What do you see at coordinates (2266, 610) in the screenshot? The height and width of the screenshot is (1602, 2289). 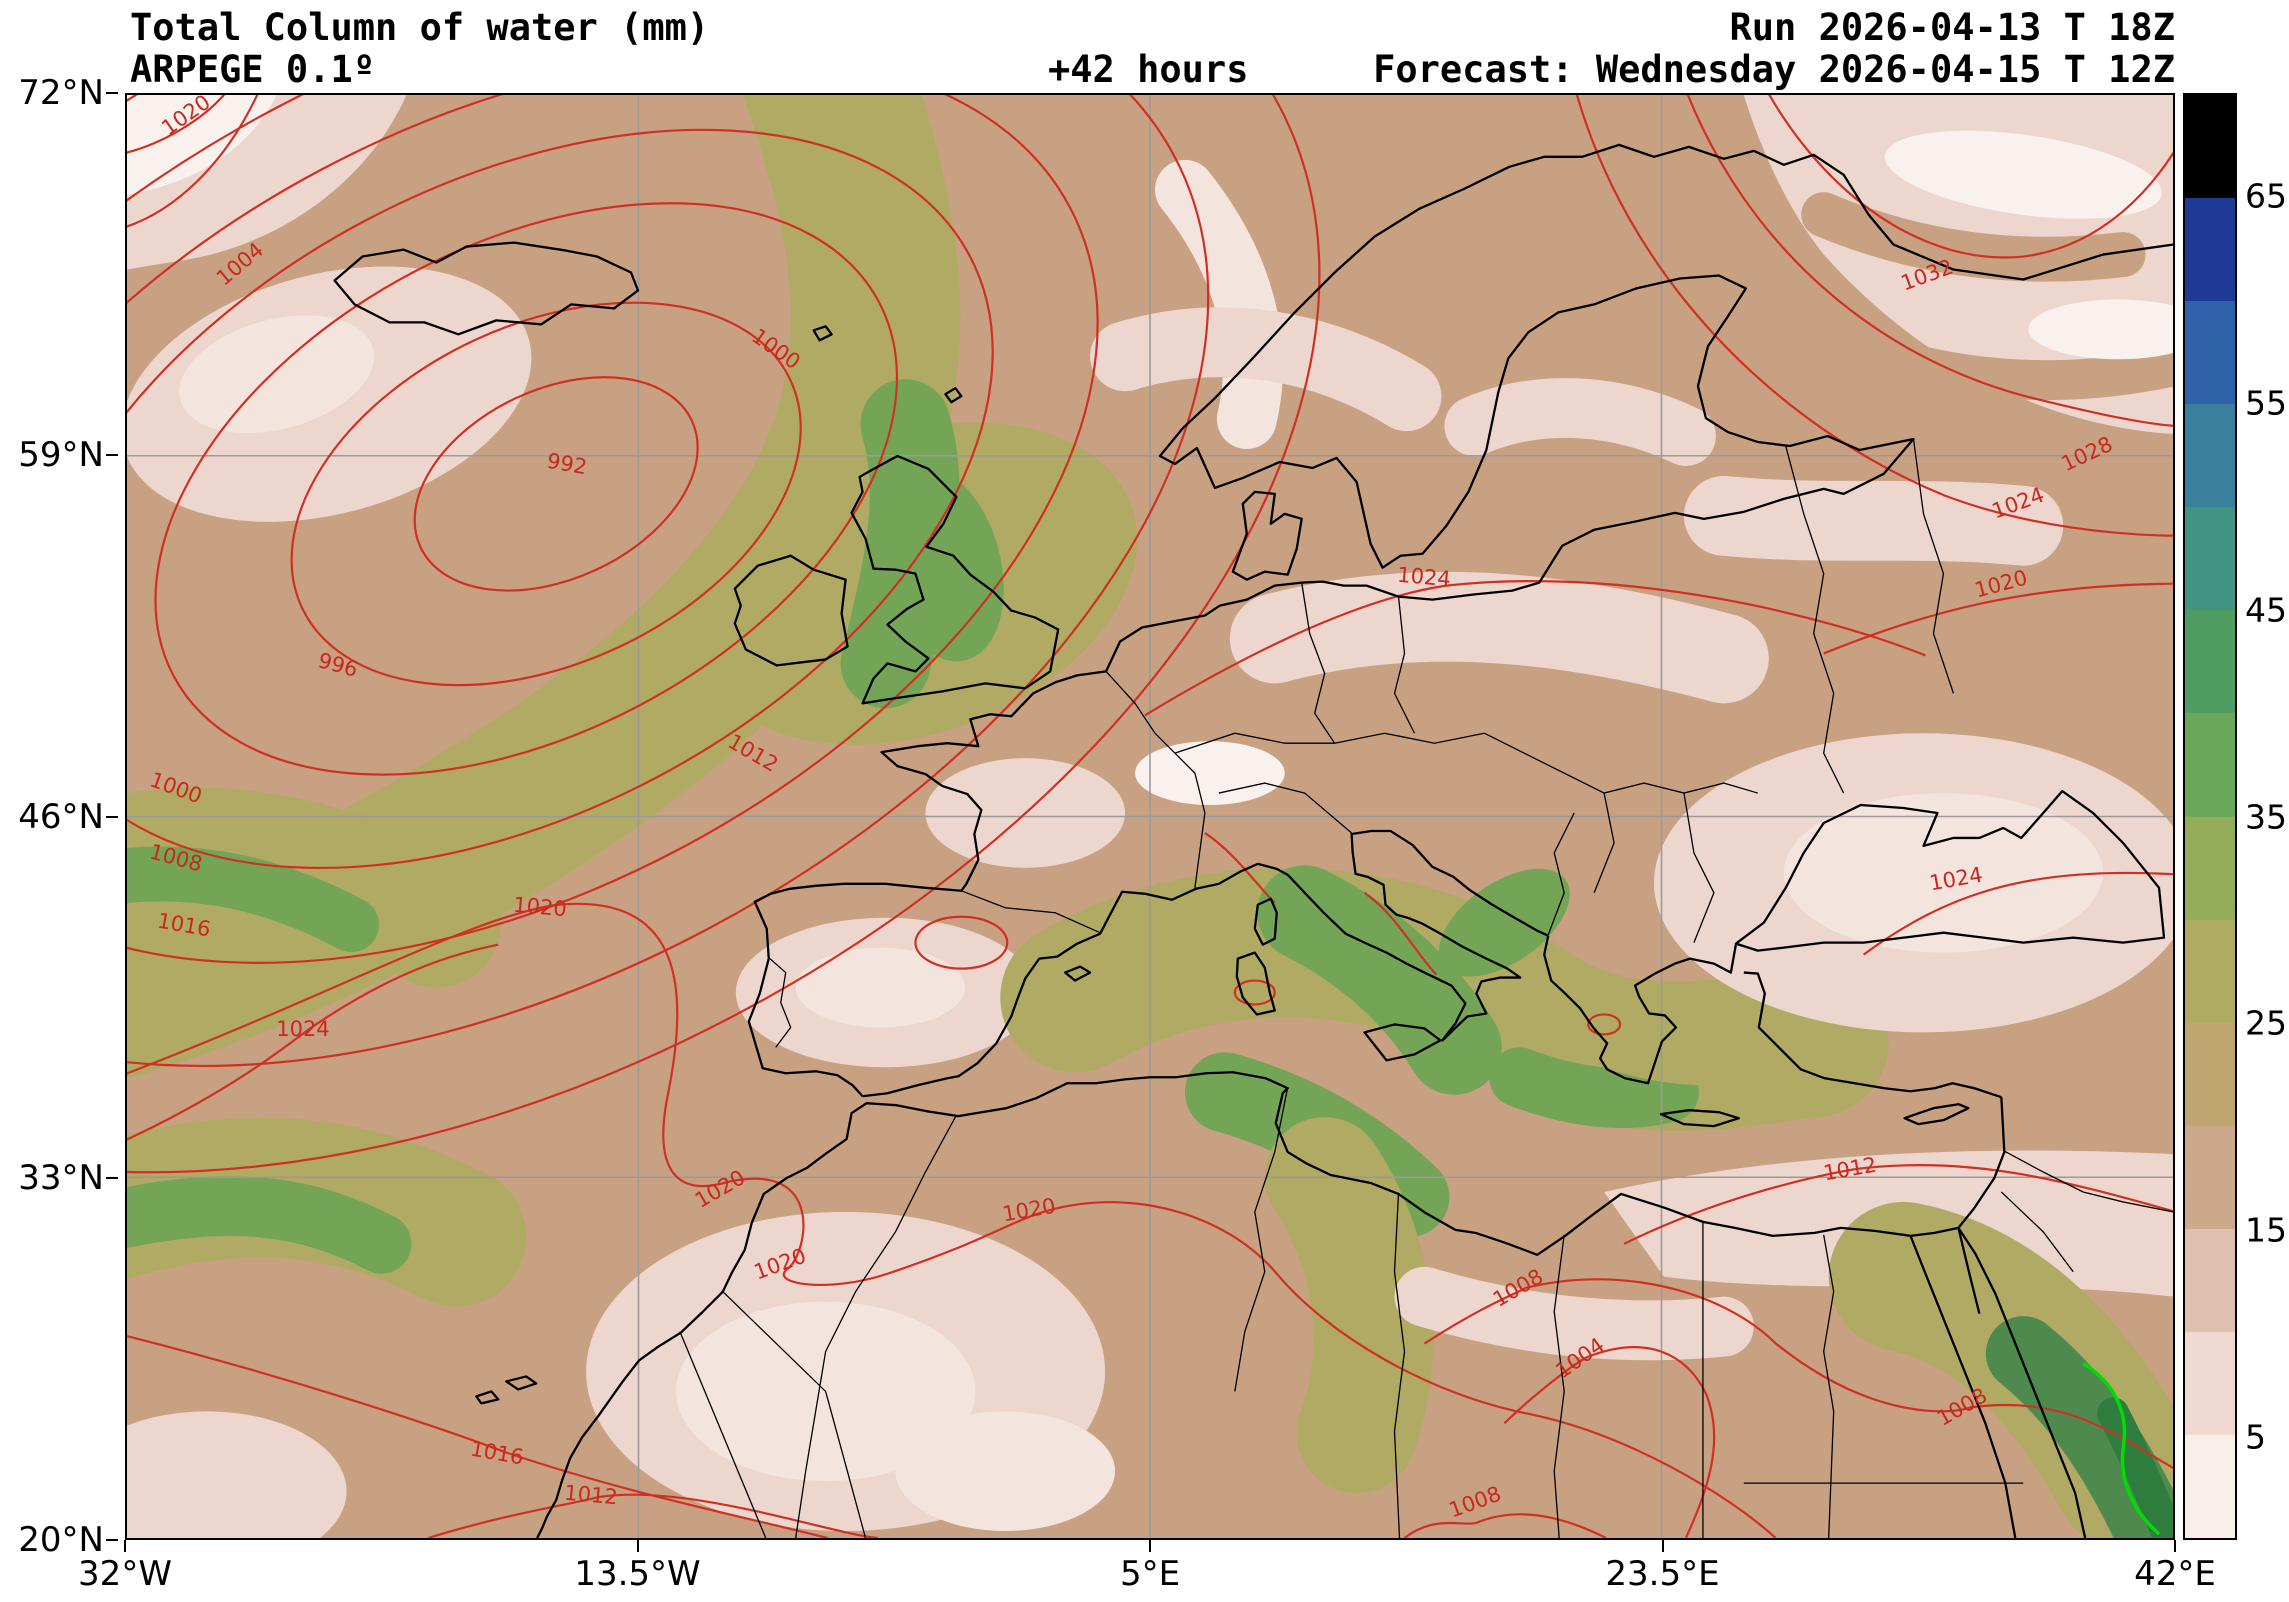 I see `colorbar-tick-label: 45` at bounding box center [2266, 610].